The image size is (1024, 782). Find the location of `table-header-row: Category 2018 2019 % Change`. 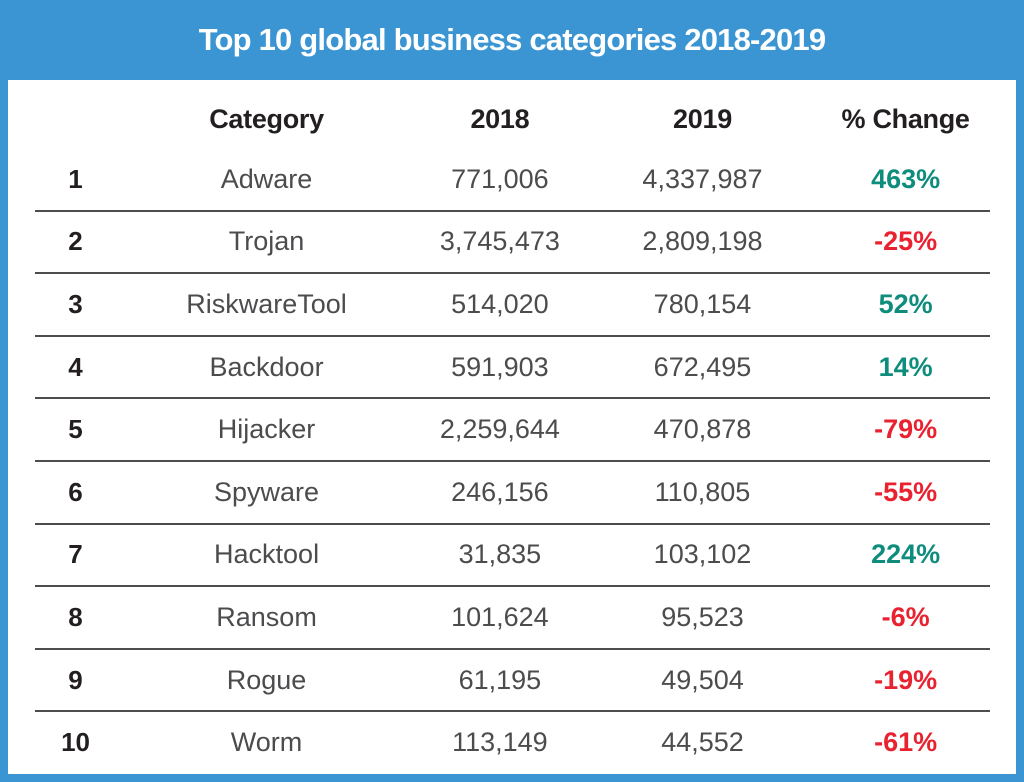

table-header-row: Category 2018 2019 % Change is located at coordinates (512, 114).